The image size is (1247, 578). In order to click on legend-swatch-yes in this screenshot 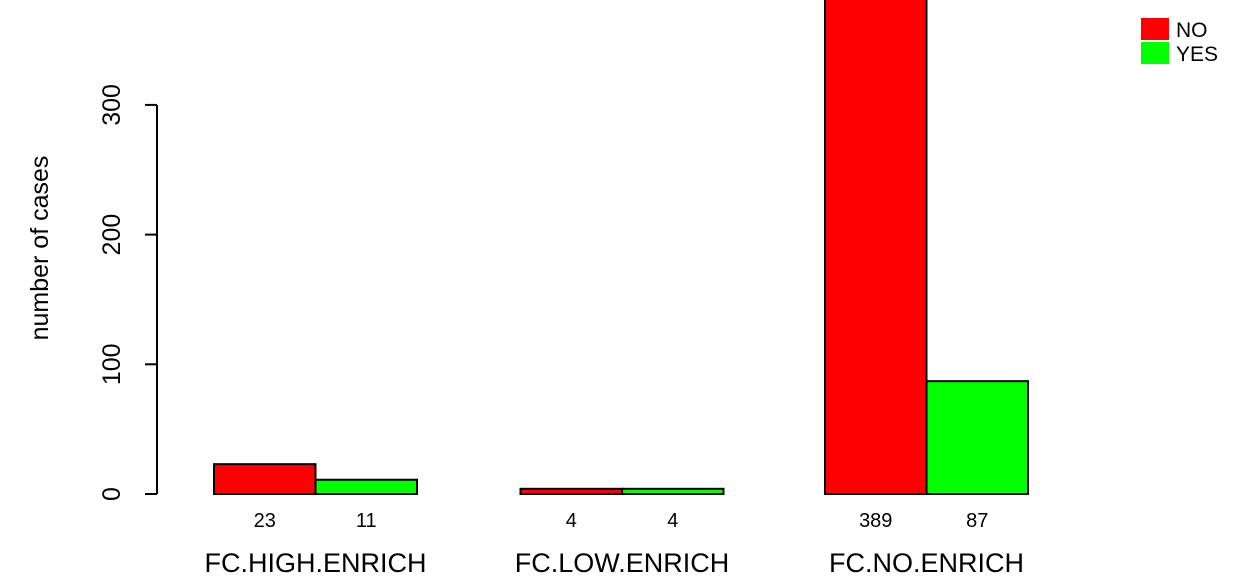, I will do `click(1155, 53)`.